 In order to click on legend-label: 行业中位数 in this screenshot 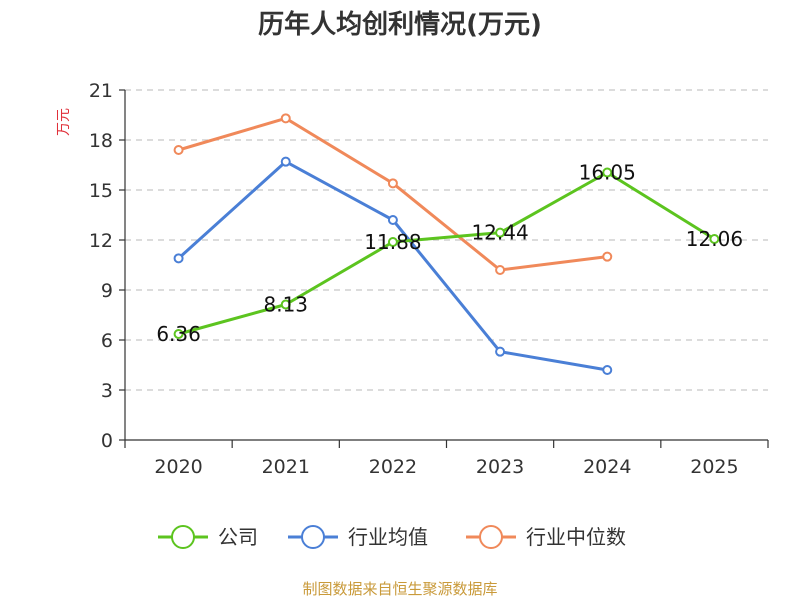, I will do `click(576, 537)`.